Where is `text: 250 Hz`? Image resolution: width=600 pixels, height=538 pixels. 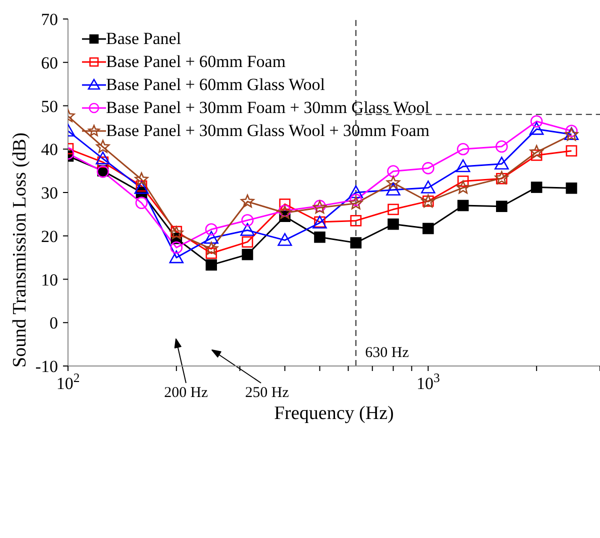 text: 250 Hz is located at coordinates (267, 393).